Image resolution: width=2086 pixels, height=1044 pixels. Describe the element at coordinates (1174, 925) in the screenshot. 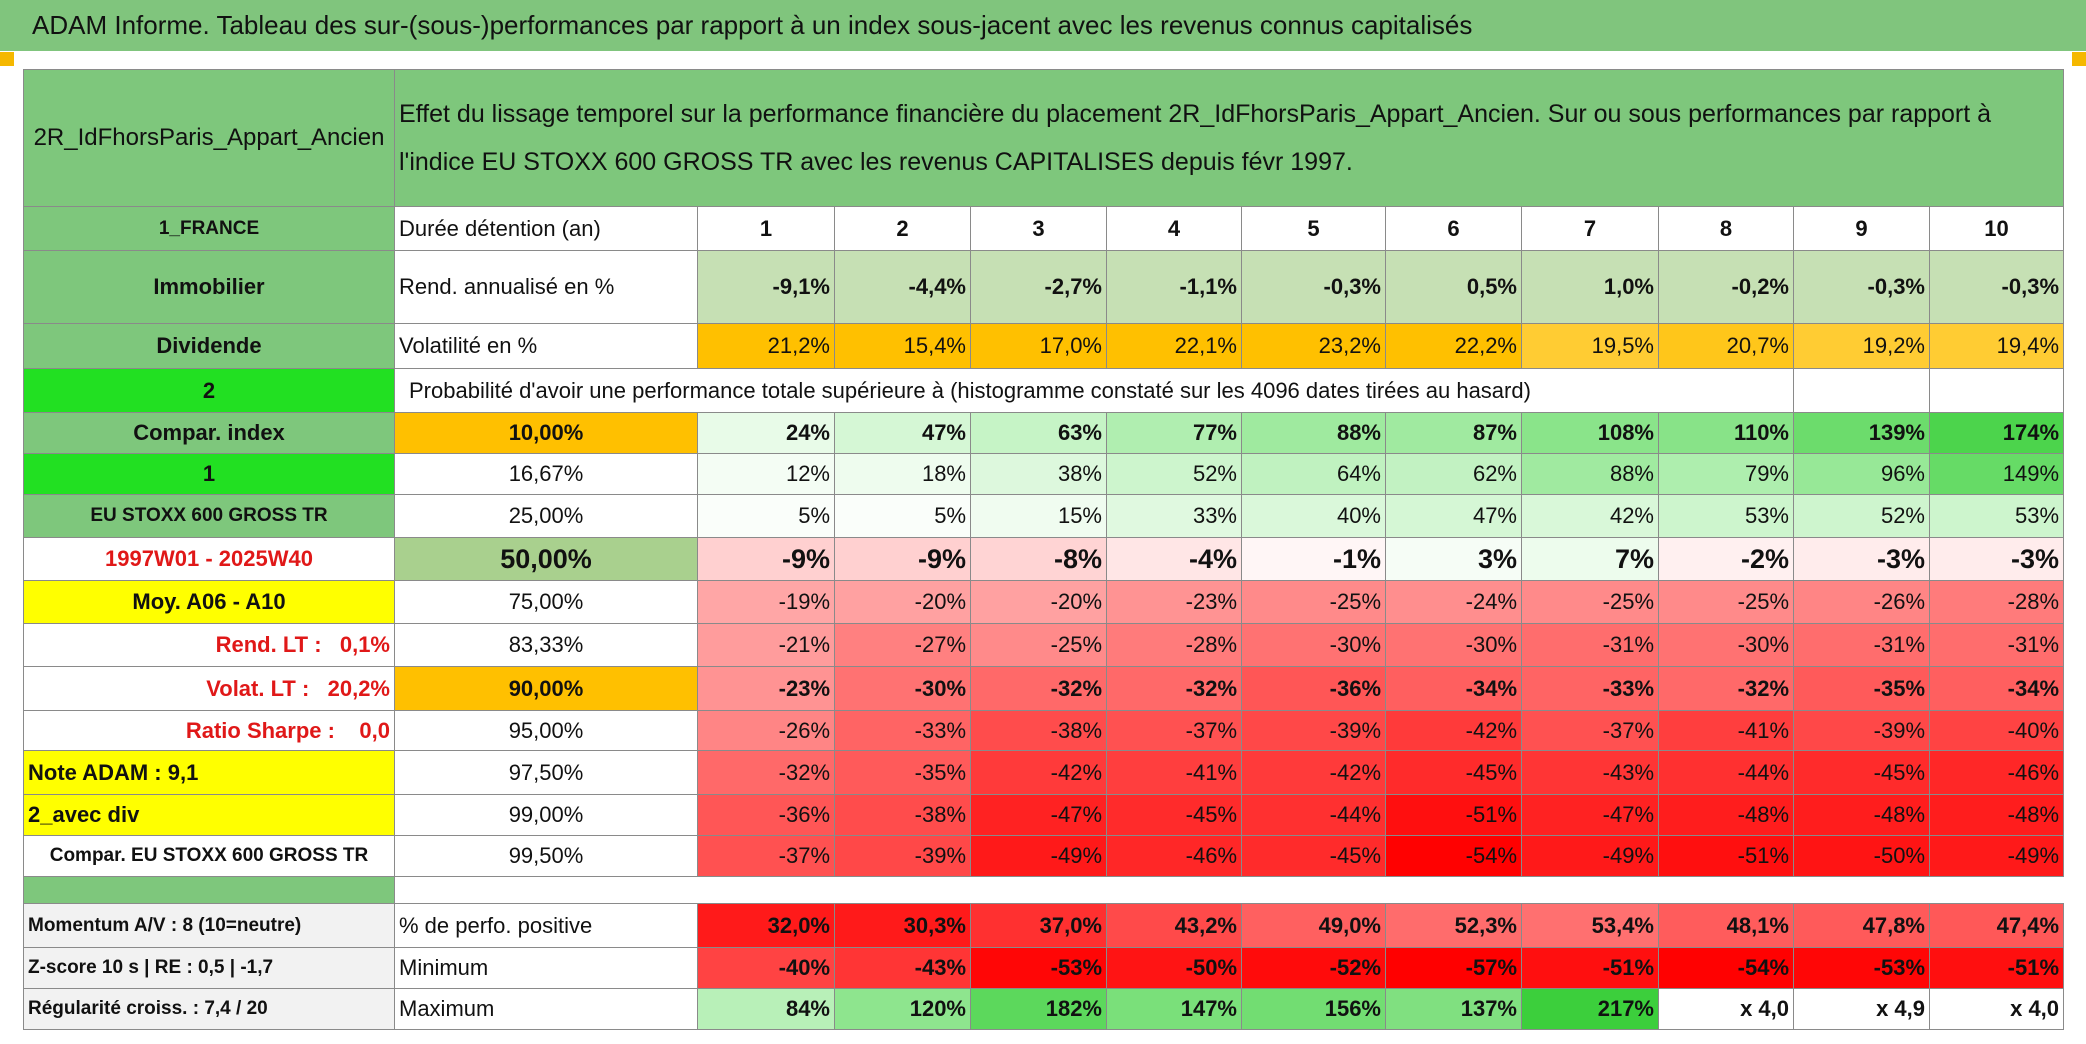

I see `value-cell: 43,2%` at that location.